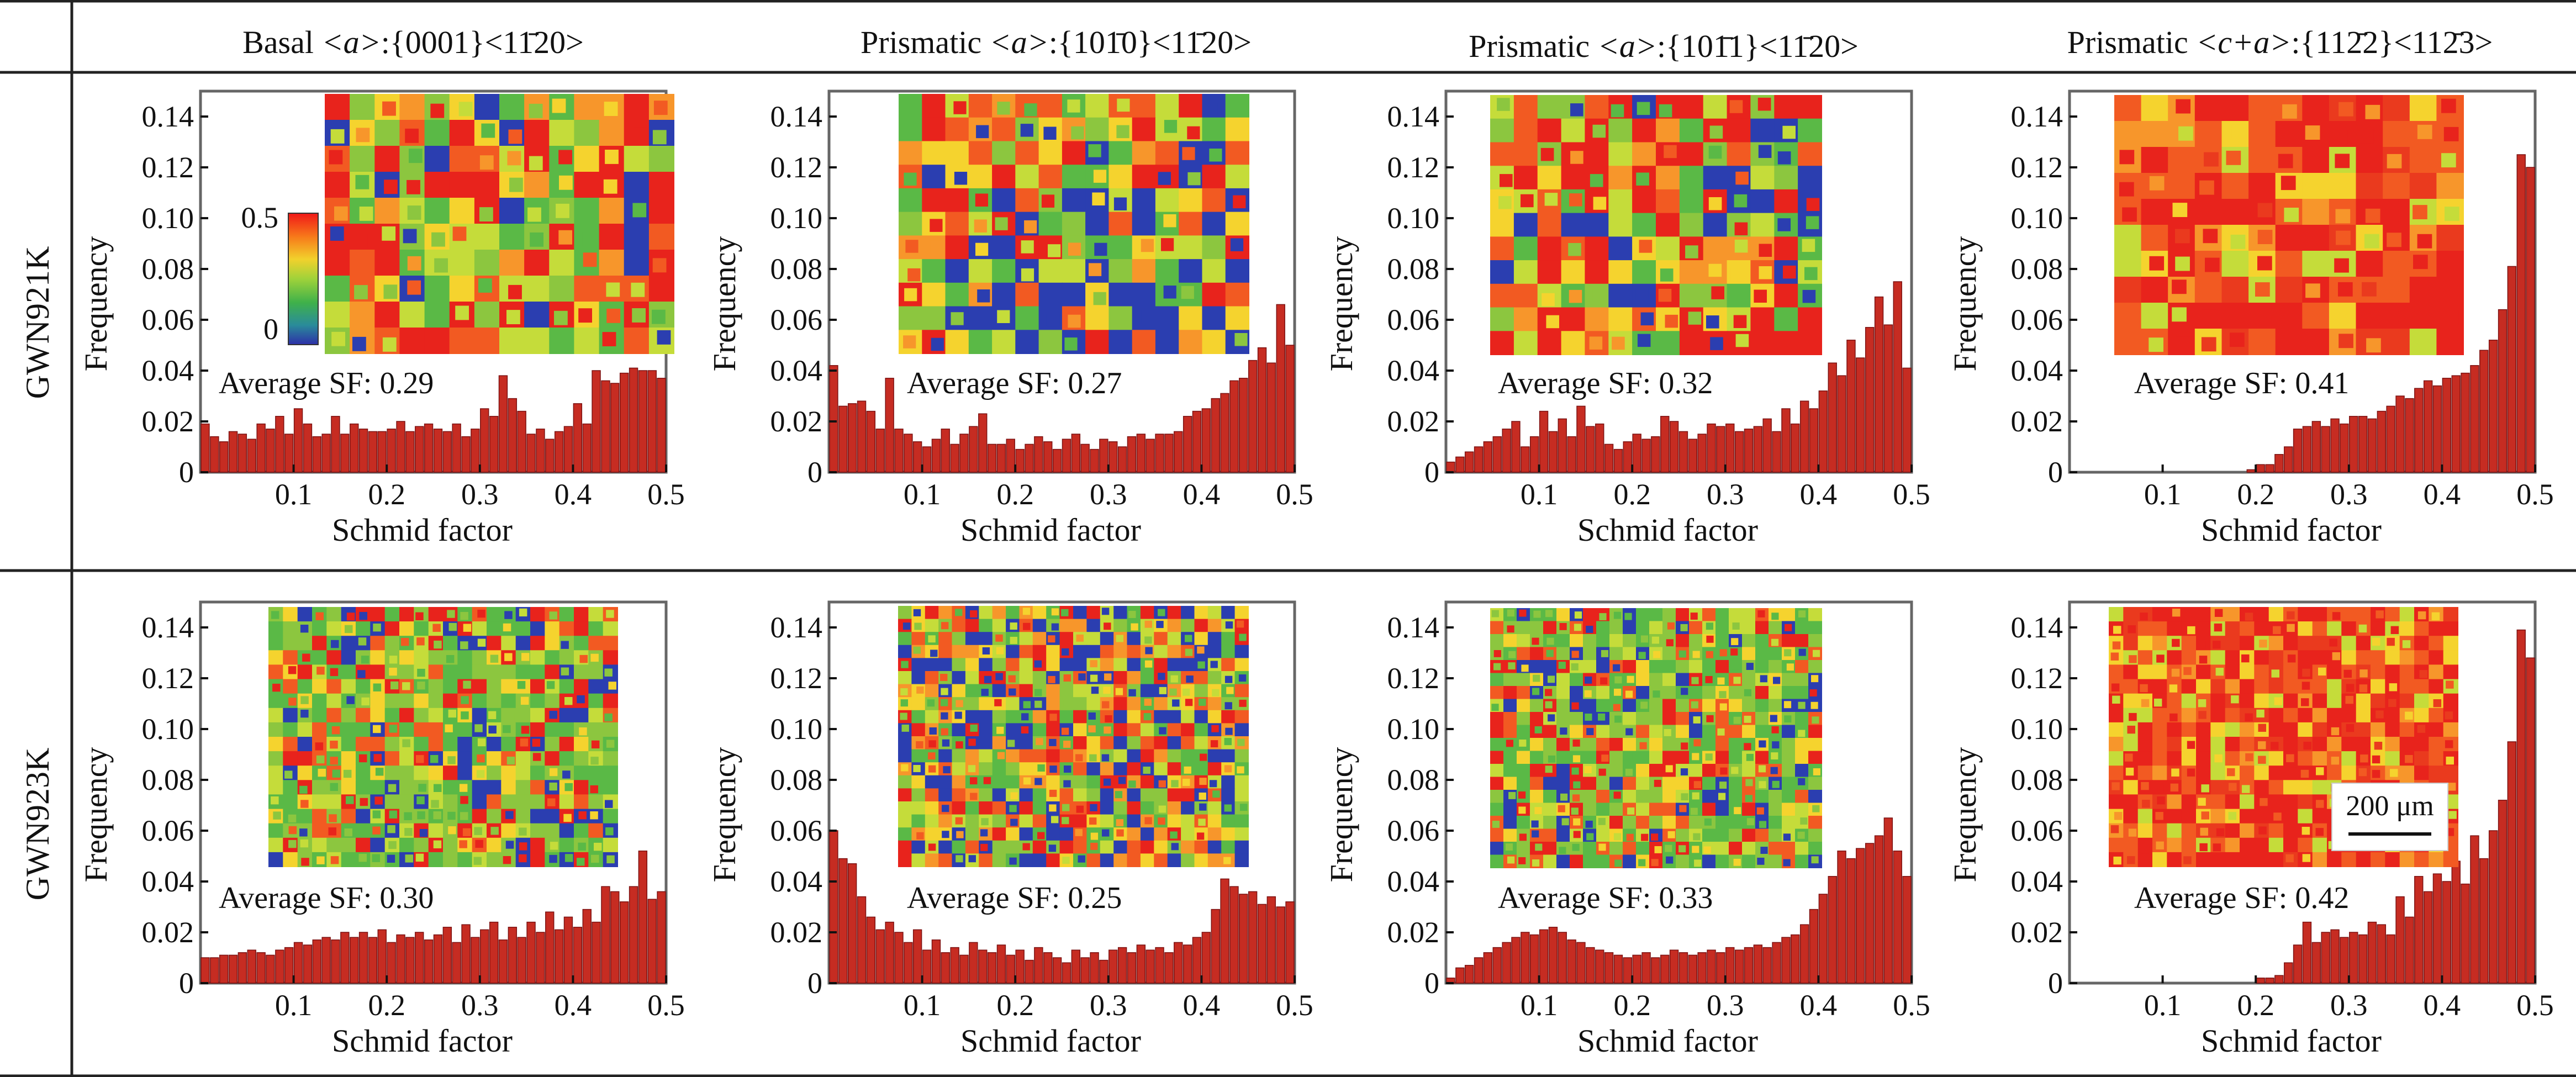  Describe the element at coordinates (1819, 1005) in the screenshot. I see `x-tick-label: 0.4` at that location.